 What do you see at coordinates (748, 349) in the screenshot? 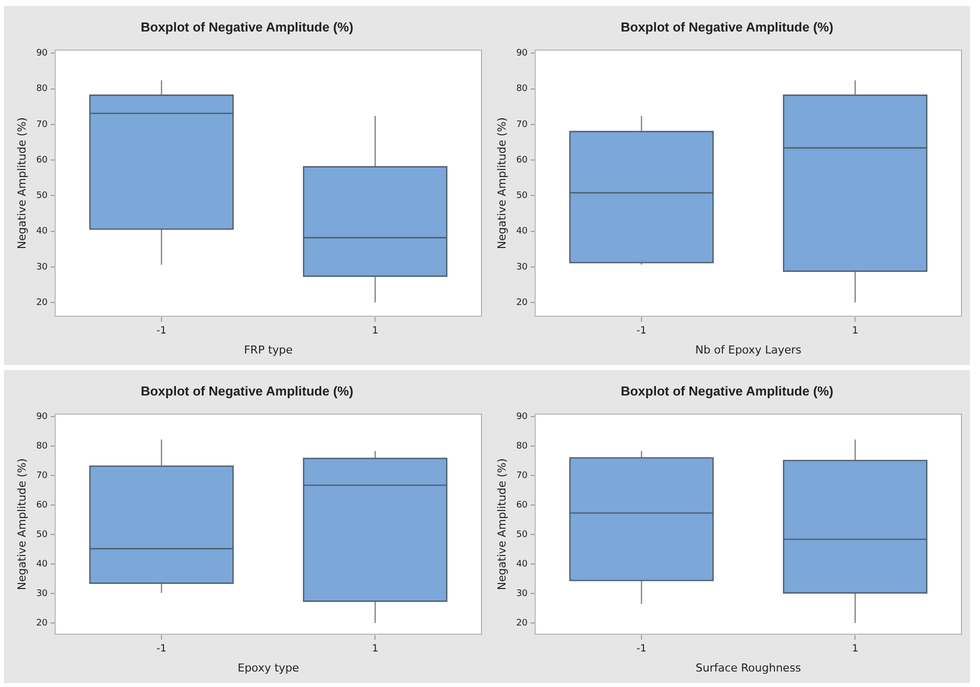
I see `x-axis-title: Nb of Epoxy Layers` at bounding box center [748, 349].